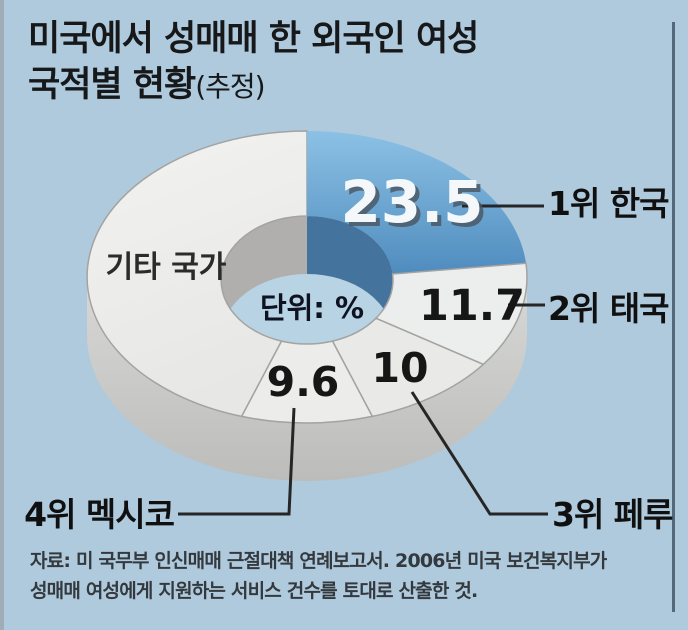  I want to click on rank-label-peru: 3위 페루, so click(612, 514).